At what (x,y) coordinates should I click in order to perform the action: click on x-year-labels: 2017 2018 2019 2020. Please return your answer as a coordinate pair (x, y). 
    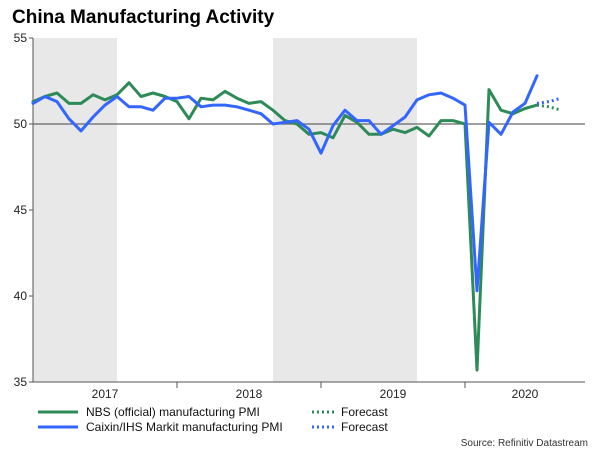
    Looking at the image, I should click on (315, 391).